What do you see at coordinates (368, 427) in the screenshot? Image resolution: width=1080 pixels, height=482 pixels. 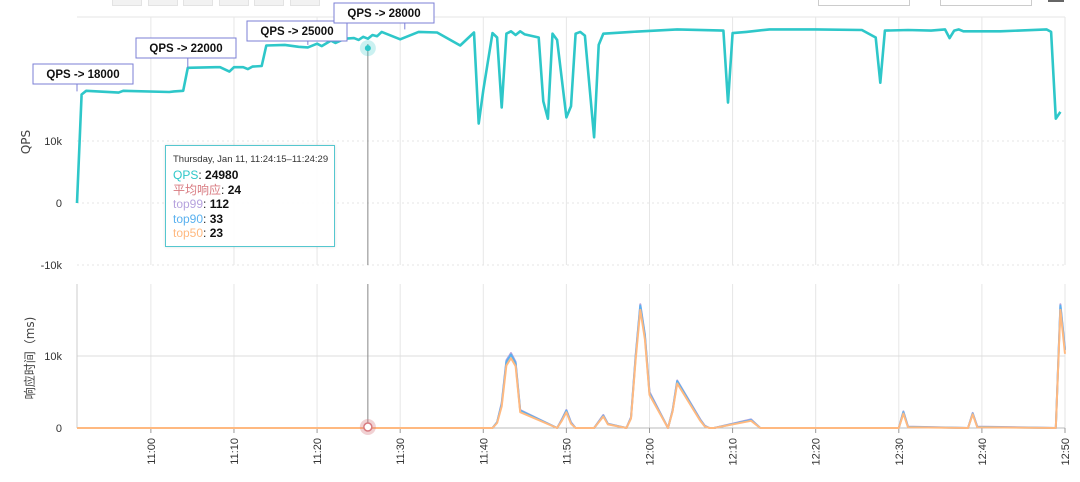 I see `hover-marker-latency` at bounding box center [368, 427].